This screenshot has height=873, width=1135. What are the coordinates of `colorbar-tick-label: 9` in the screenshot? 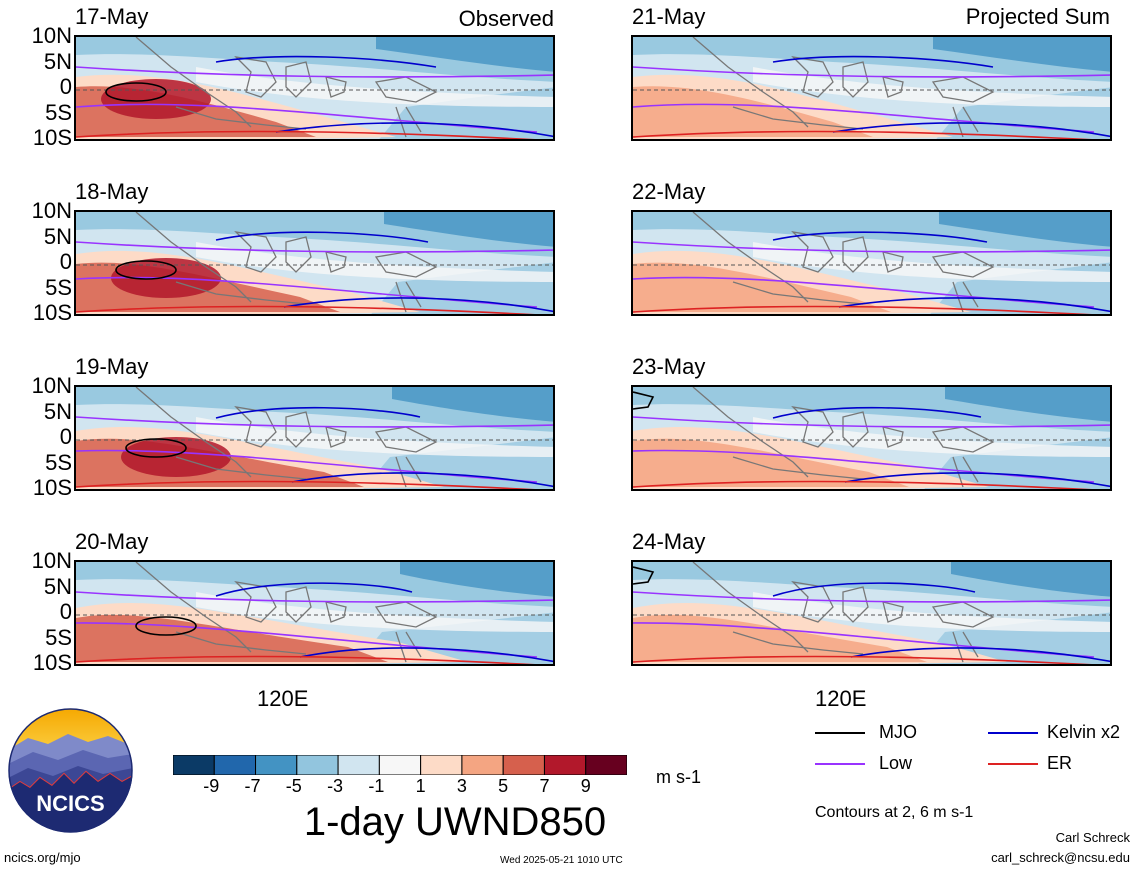 It's located at (585, 786).